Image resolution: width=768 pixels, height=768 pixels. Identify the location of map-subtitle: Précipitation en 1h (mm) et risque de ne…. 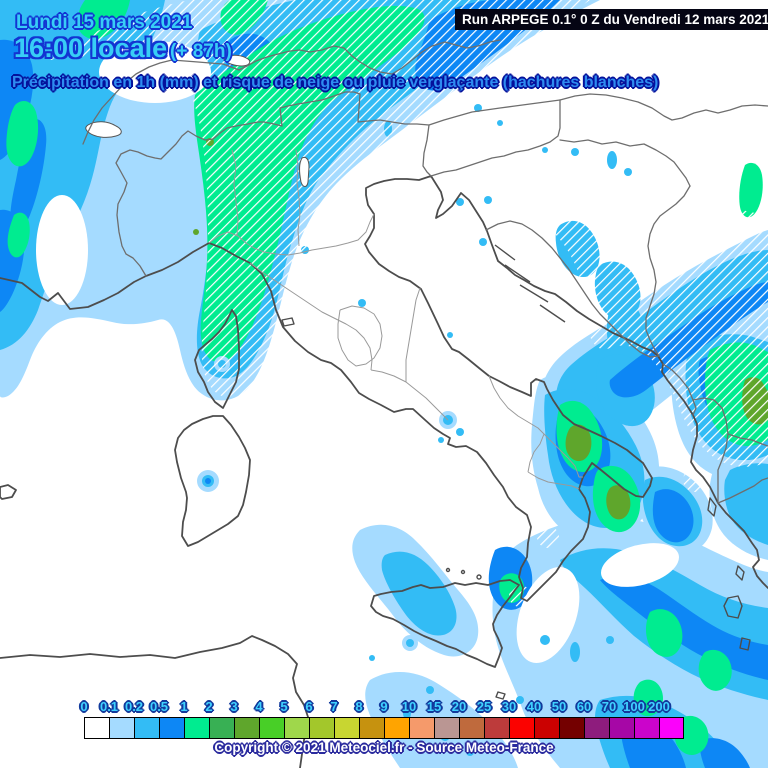
(335, 82).